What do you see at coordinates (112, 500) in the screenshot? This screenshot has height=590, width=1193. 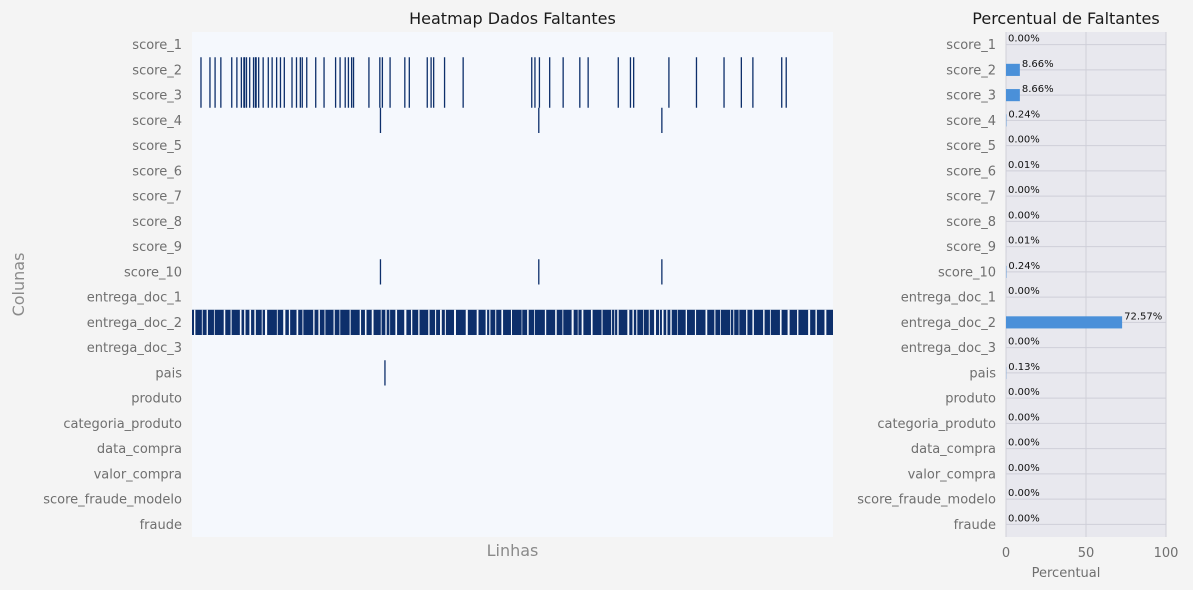 I see `heatmap-row-label: score_fraude_modelo` at bounding box center [112, 500].